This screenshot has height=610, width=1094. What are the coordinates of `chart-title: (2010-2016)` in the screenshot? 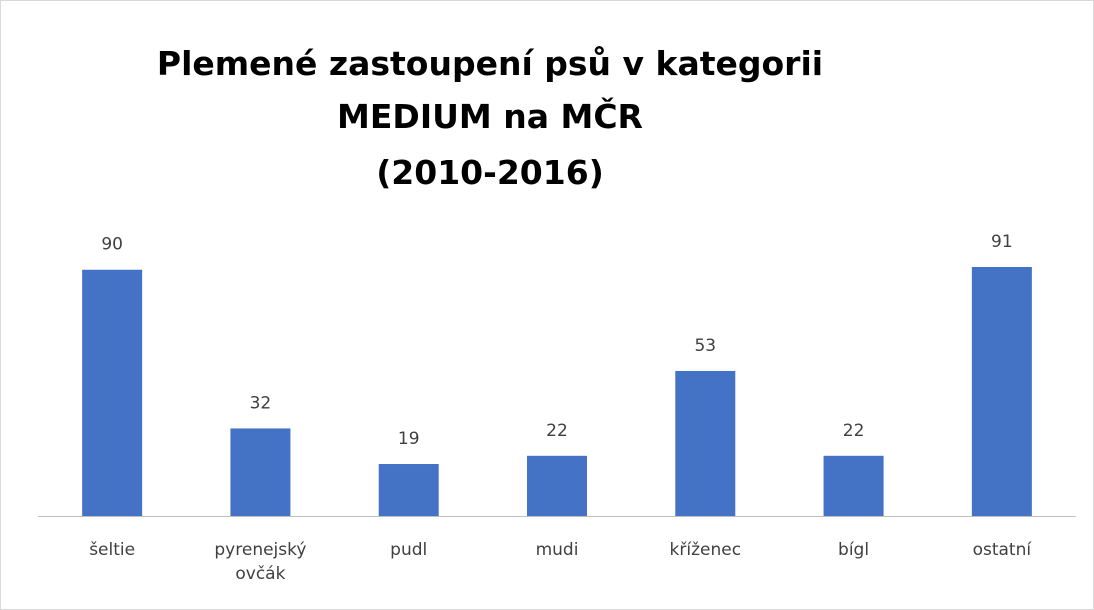 It's located at (490, 172).